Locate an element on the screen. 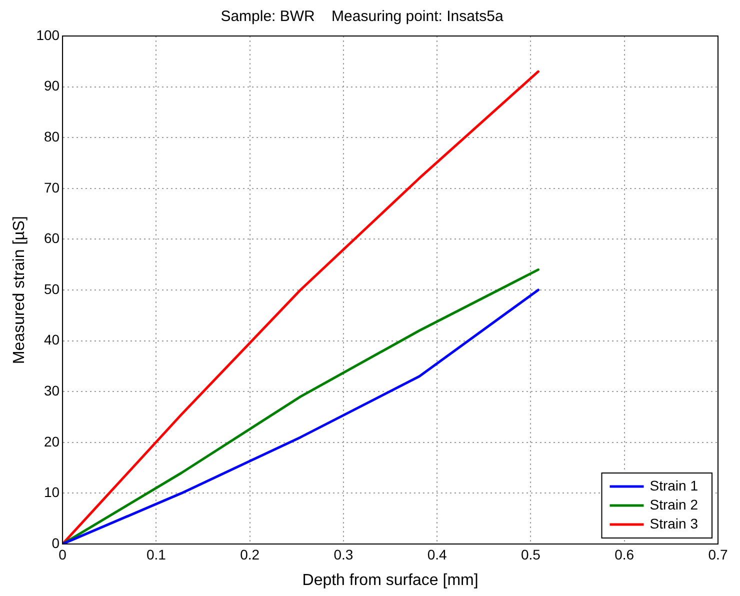  y-tick-label: 0 is located at coordinates (56, 542).